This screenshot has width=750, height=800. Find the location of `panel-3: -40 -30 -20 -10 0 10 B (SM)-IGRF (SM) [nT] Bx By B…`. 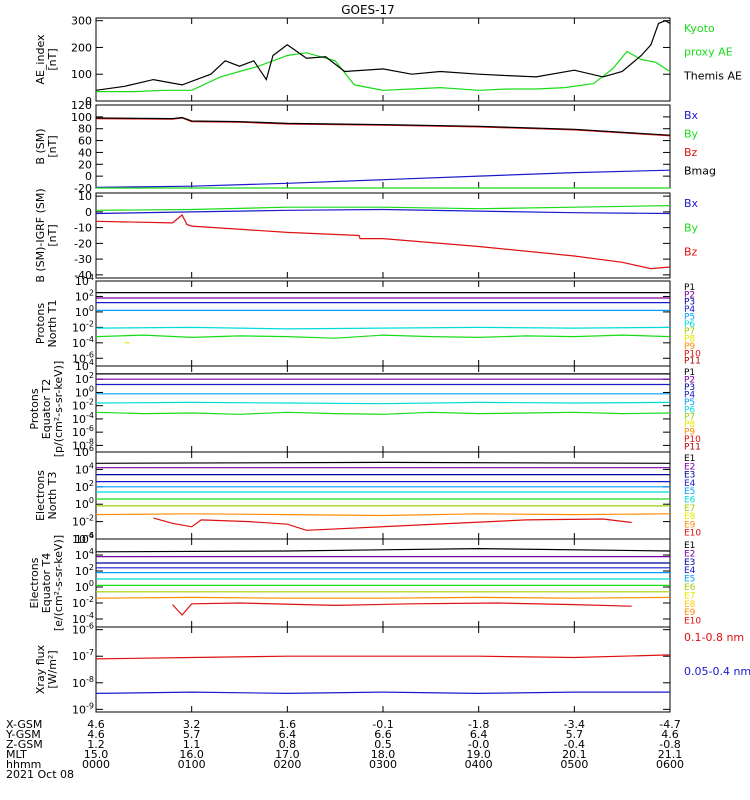

panel-3: -40 -30 -20 -10 0 10 B (SM)-IGRF (SM) [nT] Bx By B… is located at coordinates (366, 235).